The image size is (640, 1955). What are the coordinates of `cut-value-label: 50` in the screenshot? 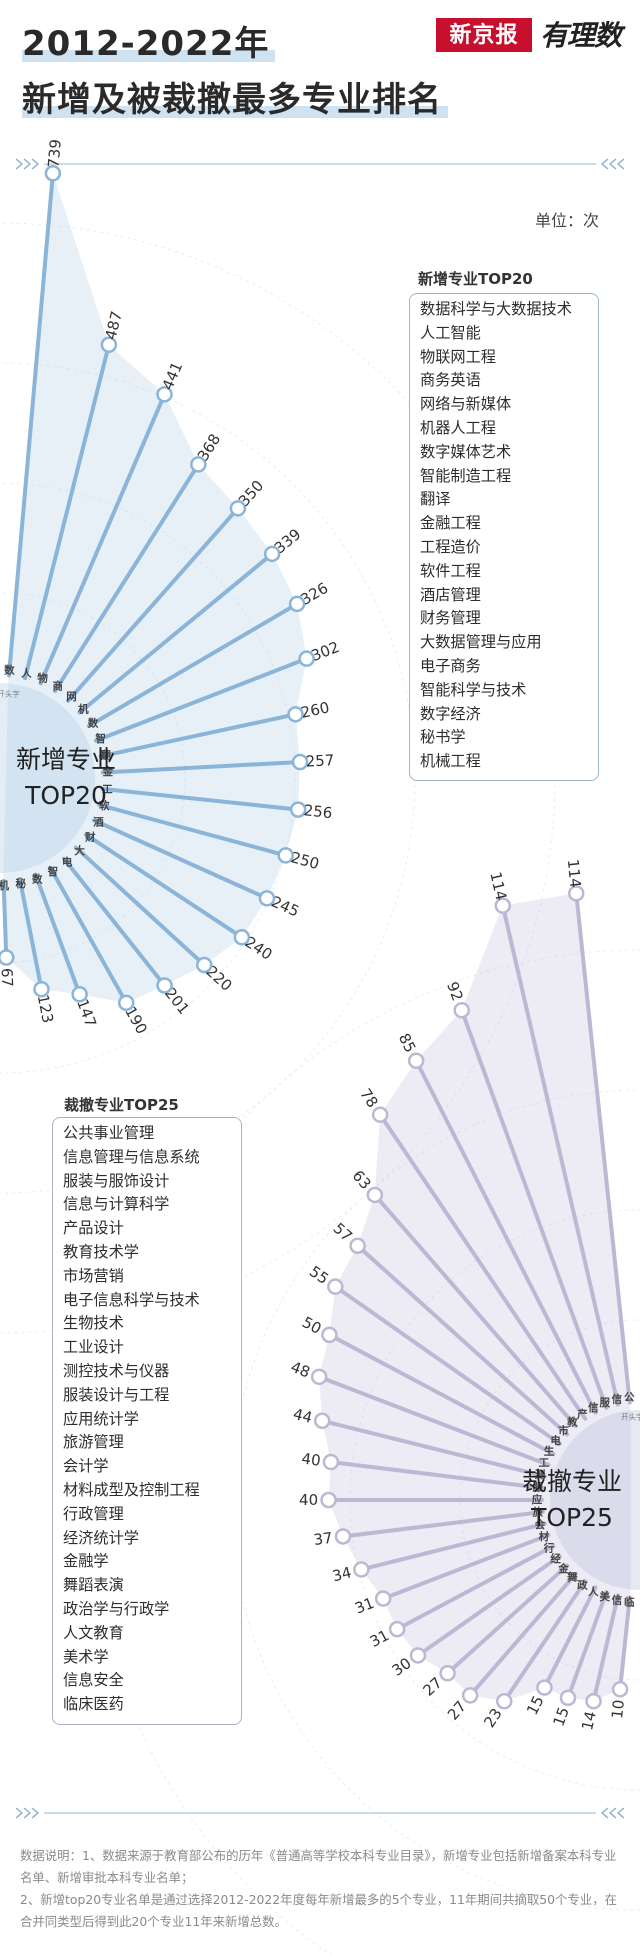 It's located at (311, 1325).